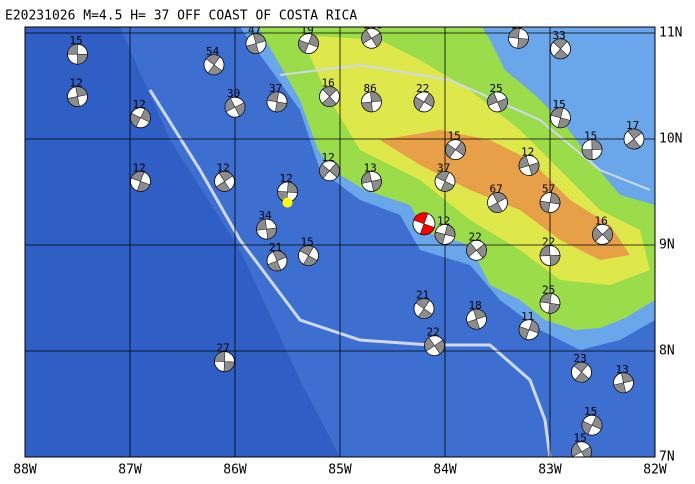 This screenshot has width=695, height=484. I want to click on depth-label: 37, so click(275, 88).